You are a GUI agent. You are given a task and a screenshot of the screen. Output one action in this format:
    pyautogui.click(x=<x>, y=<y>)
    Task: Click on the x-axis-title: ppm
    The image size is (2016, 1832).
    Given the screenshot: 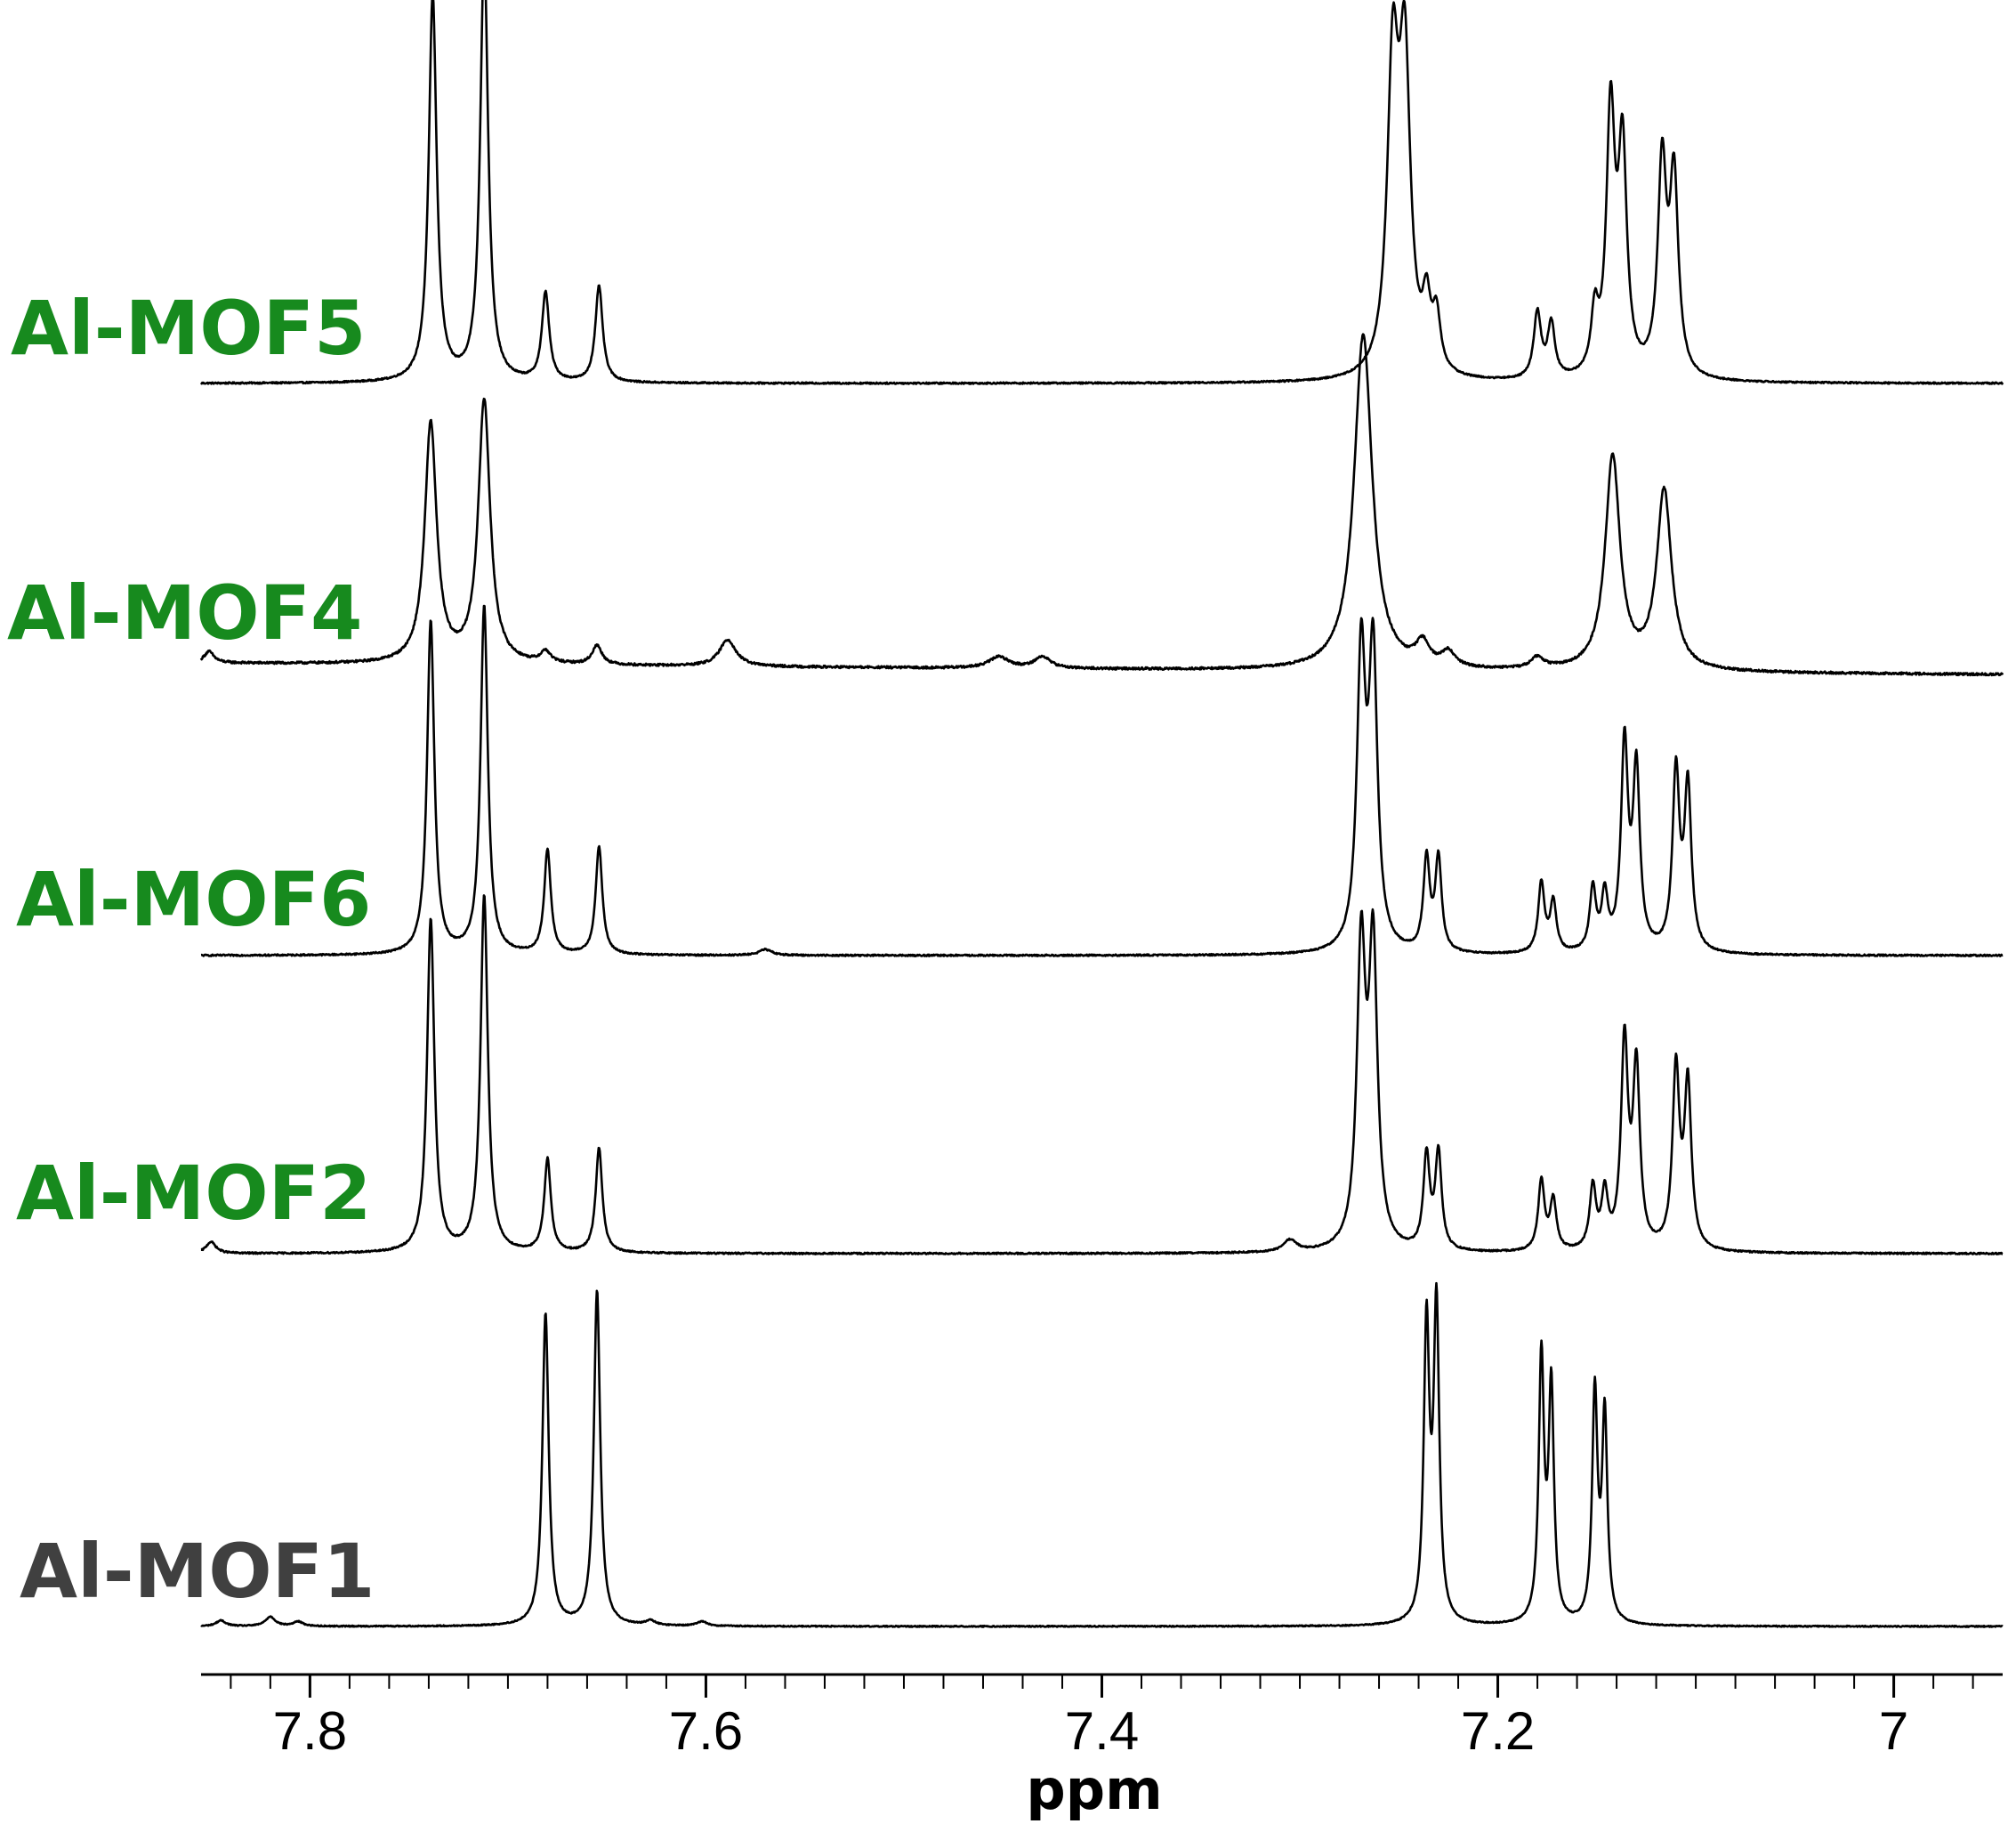 What is the action you would take?
    pyautogui.click(x=1094, y=1789)
    